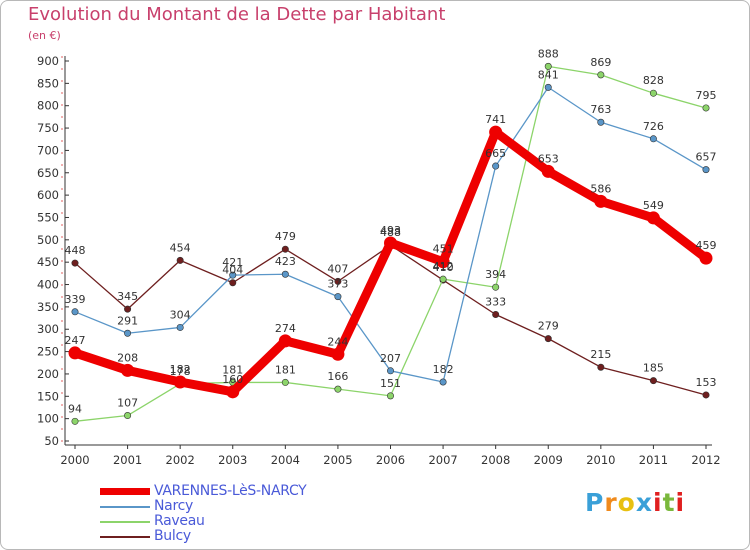 The image size is (750, 550). What do you see at coordinates (172, 536) in the screenshot?
I see `legend-label-bulcy: Bulcy` at bounding box center [172, 536].